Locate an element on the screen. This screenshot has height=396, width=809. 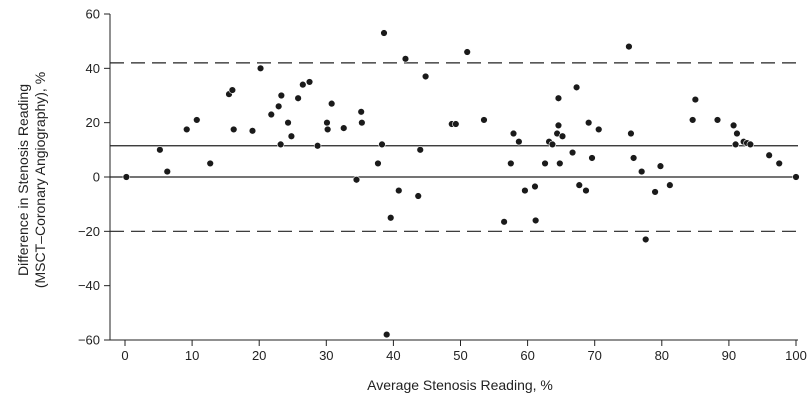
x-tick-label: 0 is located at coordinates (124, 355).